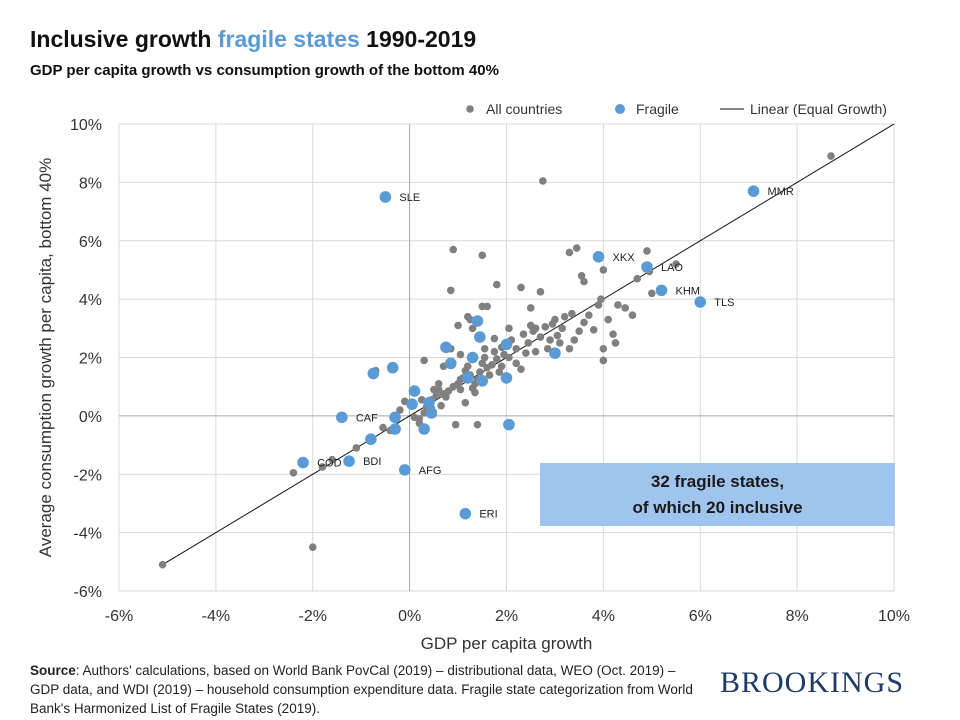  Describe the element at coordinates (430, 471) in the screenshot. I see `fragile-point-label: AFG` at that location.